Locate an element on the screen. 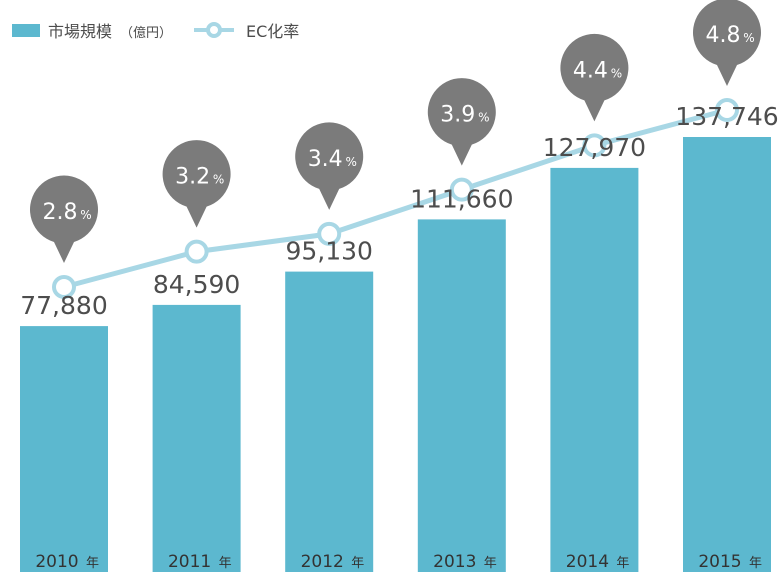  ec-rate-bubble-2013 is located at coordinates (461, 122).